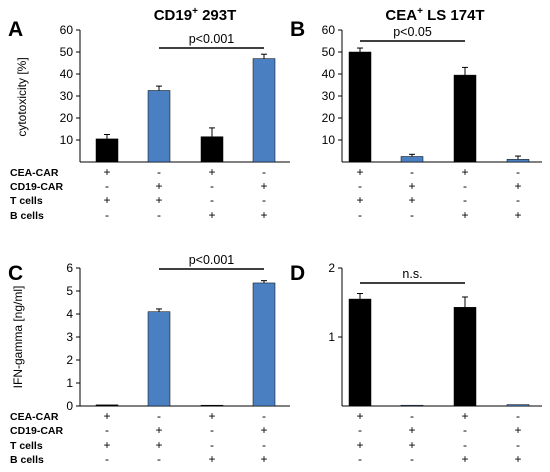  What do you see at coordinates (69, 268) in the screenshot?
I see `y-tick-label: 6` at bounding box center [69, 268].